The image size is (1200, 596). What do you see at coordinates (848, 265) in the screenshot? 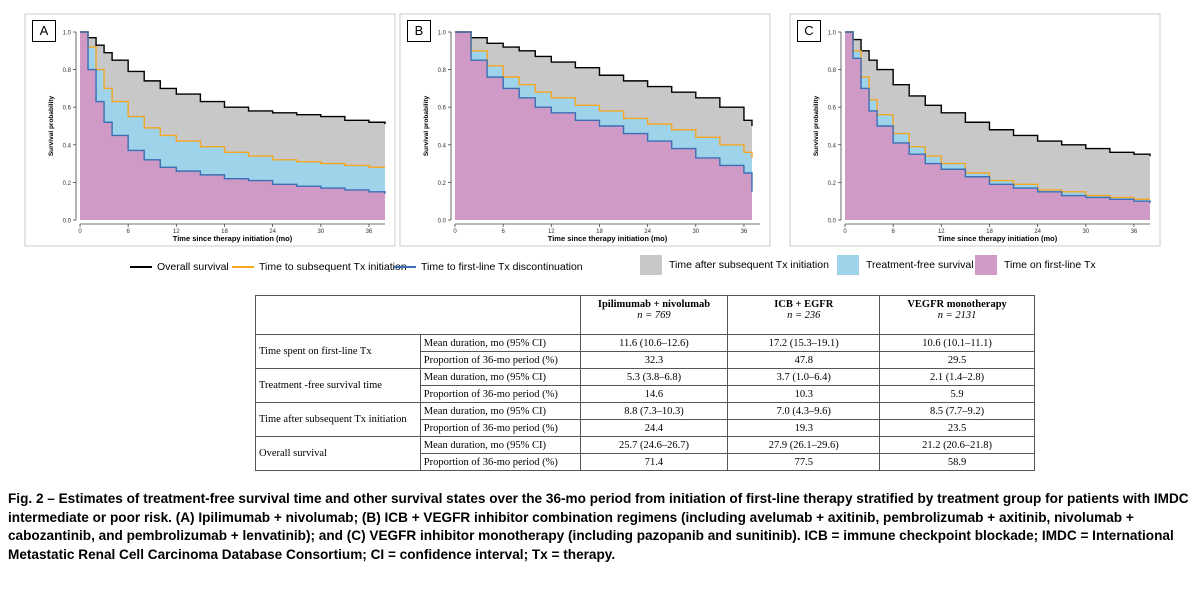
I see `legend-swatch-blue` at bounding box center [848, 265].